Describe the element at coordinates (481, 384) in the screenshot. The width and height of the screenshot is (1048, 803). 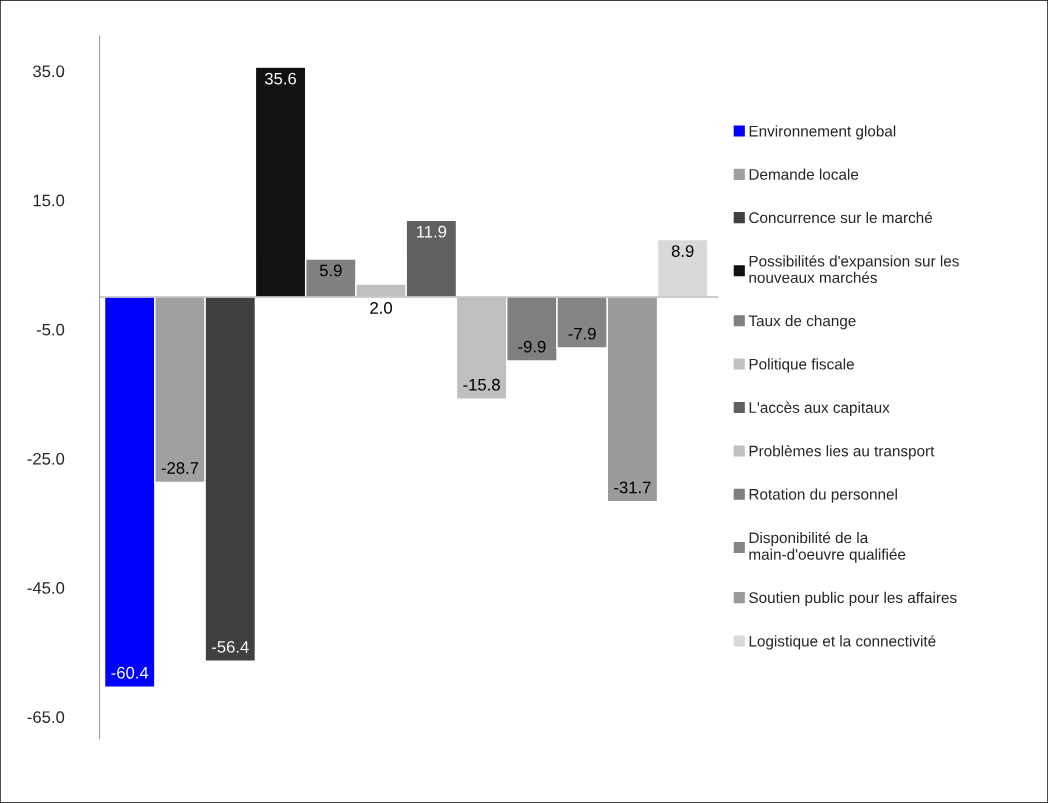
I see `data-label: -15.8` at that location.